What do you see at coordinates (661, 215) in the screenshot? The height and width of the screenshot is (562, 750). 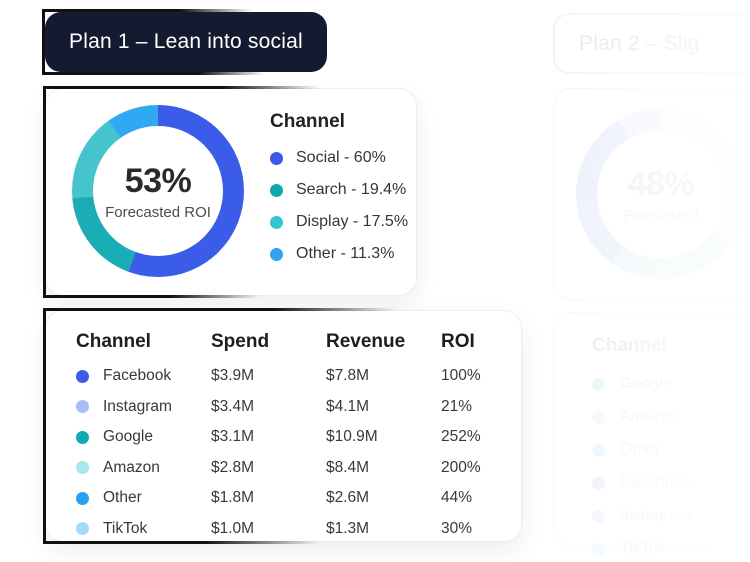 I see `plan2-forecasted-roi-label: Forecasted` at bounding box center [661, 215].